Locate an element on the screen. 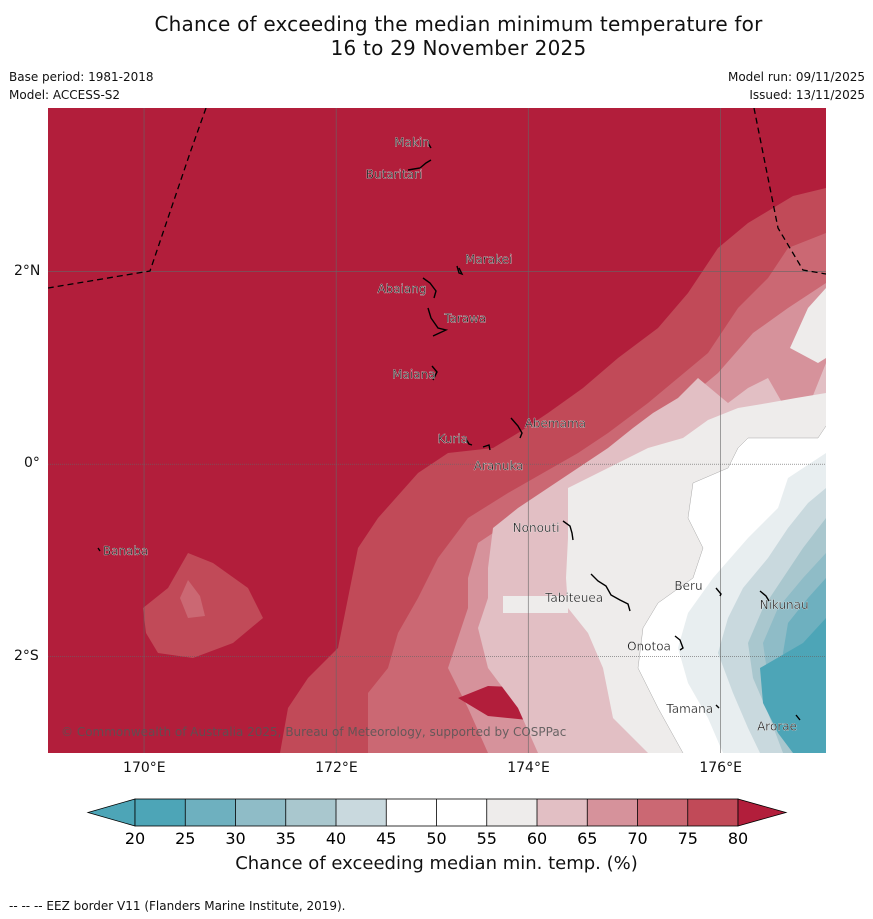  model-run: Model run: 09/11/2025 is located at coordinates (796, 77).